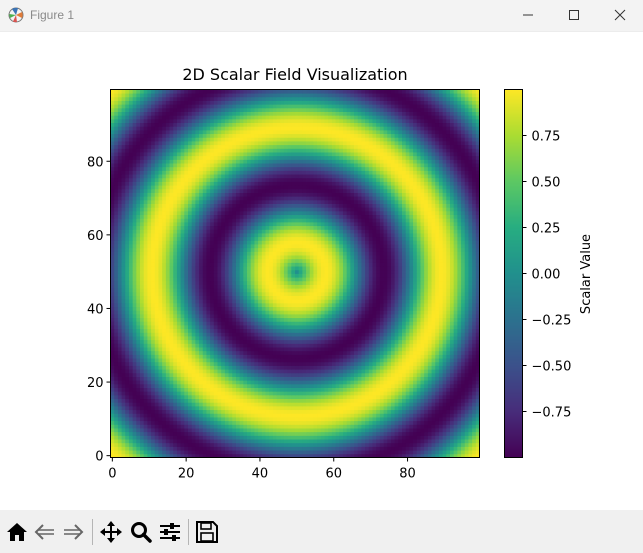  Describe the element at coordinates (16, 15) in the screenshot. I see `matplotlib-icon` at that location.